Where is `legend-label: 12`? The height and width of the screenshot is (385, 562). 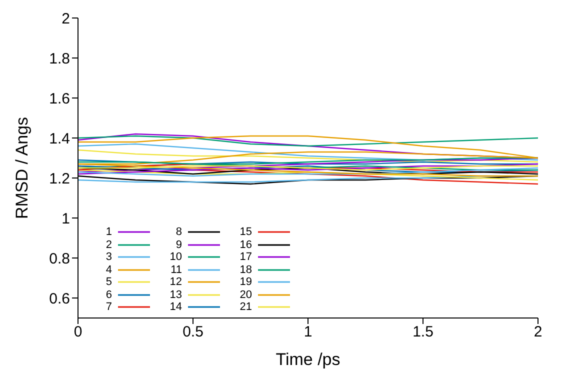
legend-label: 12 is located at coordinates (175, 282).